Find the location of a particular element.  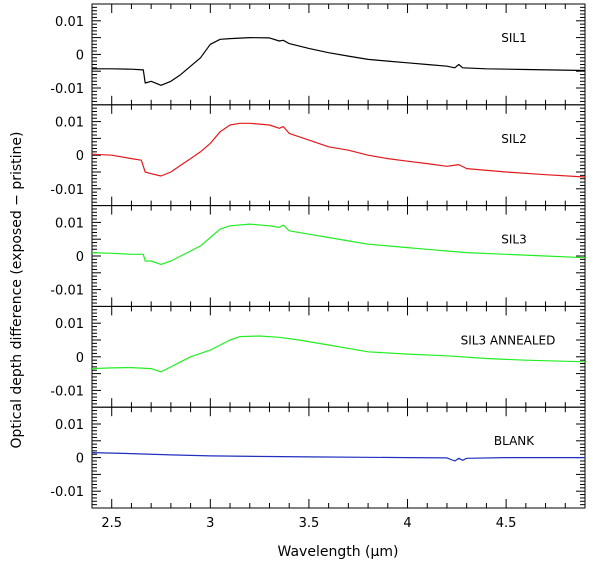

x-tick-labels: 2.5 3 3.5 4 4.5 is located at coordinates (308, 523).